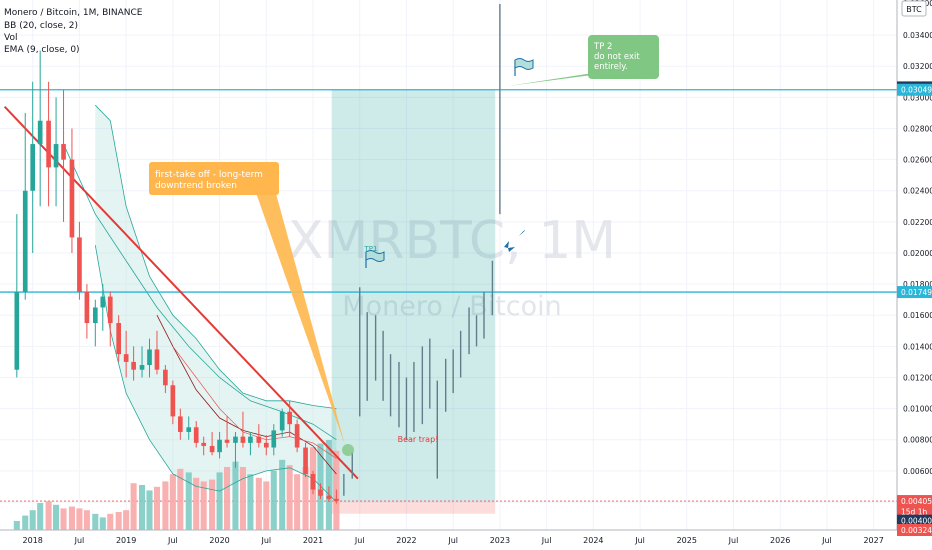 This screenshot has height=550, width=932. I want to click on watermark-ticker: XMRBTC, 1M, so click(452, 241).